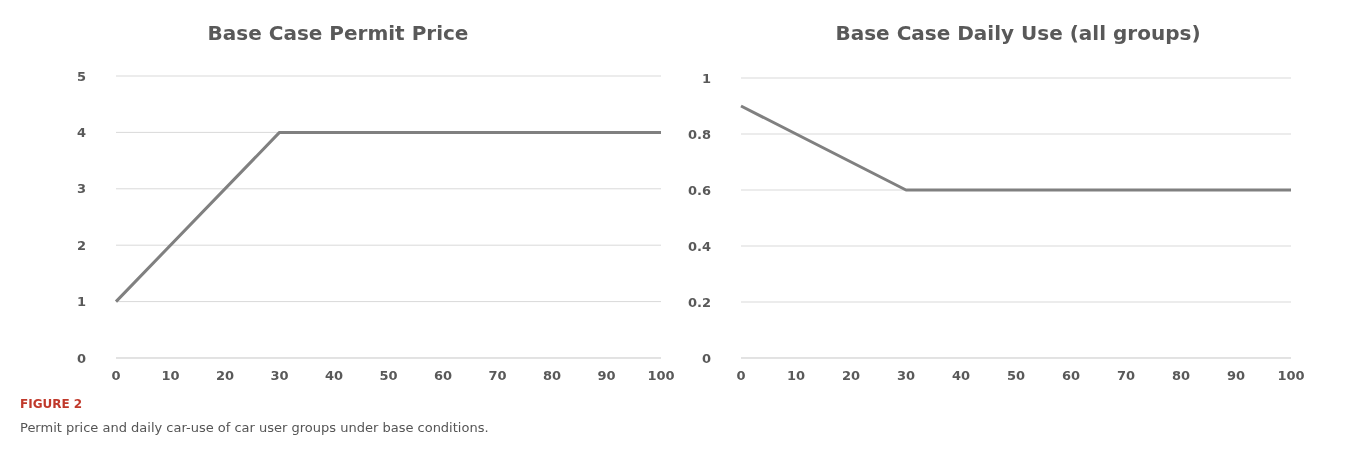  Describe the element at coordinates (51, 404) in the screenshot. I see `caption: FIGURE 2` at that location.